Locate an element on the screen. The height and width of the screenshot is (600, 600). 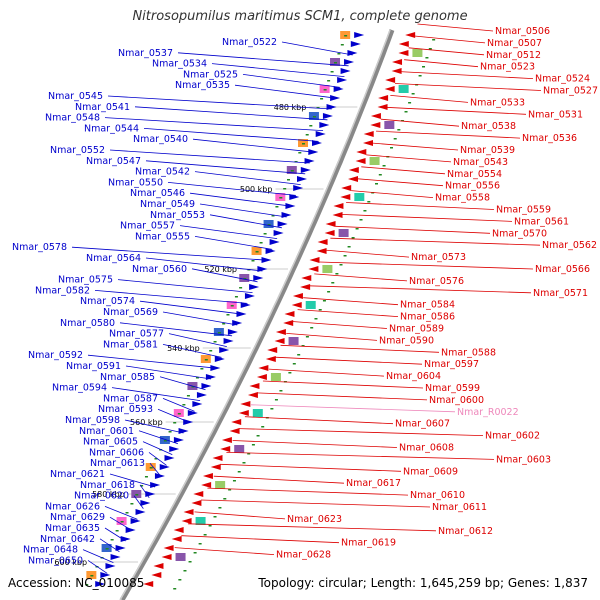
gene-label-right: Nmar_0600 is located at coordinates (456, 400).